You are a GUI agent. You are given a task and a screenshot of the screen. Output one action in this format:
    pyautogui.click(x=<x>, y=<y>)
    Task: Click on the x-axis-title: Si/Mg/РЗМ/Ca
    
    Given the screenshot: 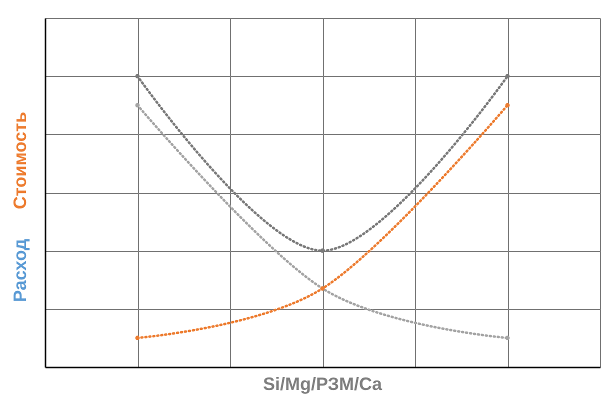 What is the action you would take?
    pyautogui.click(x=323, y=384)
    